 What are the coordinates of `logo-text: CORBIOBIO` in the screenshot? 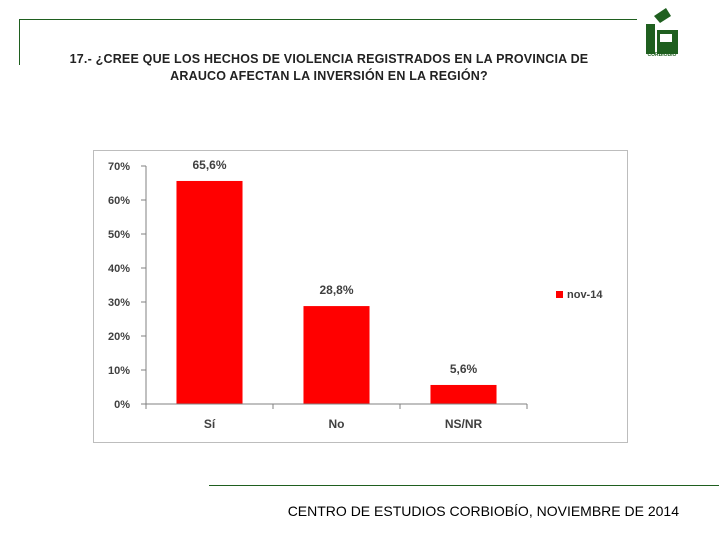 It's located at (662, 55).